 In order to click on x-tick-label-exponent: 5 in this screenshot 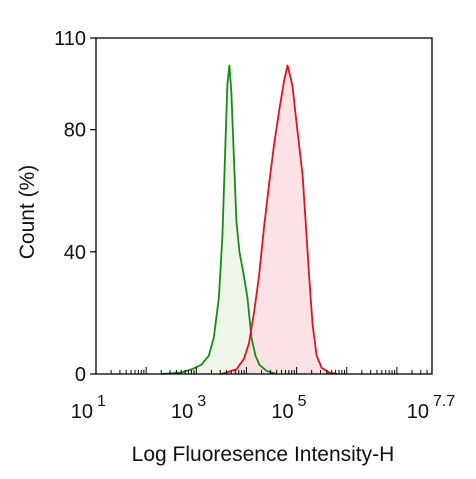, I will do `click(302, 401)`.